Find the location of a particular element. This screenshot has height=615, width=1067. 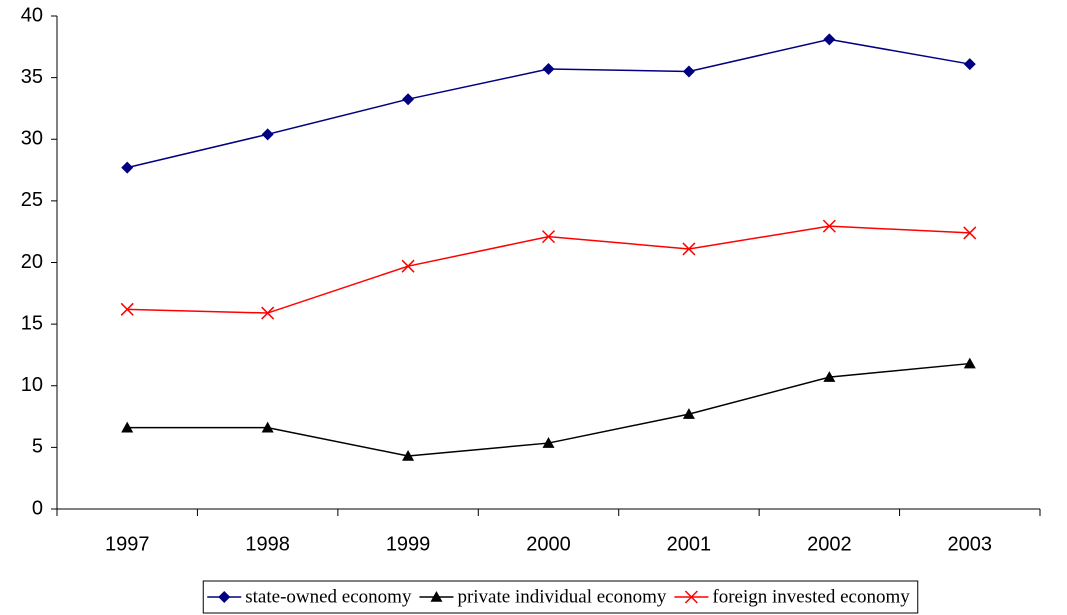

x-tick-label: 2000 is located at coordinates (548, 544).